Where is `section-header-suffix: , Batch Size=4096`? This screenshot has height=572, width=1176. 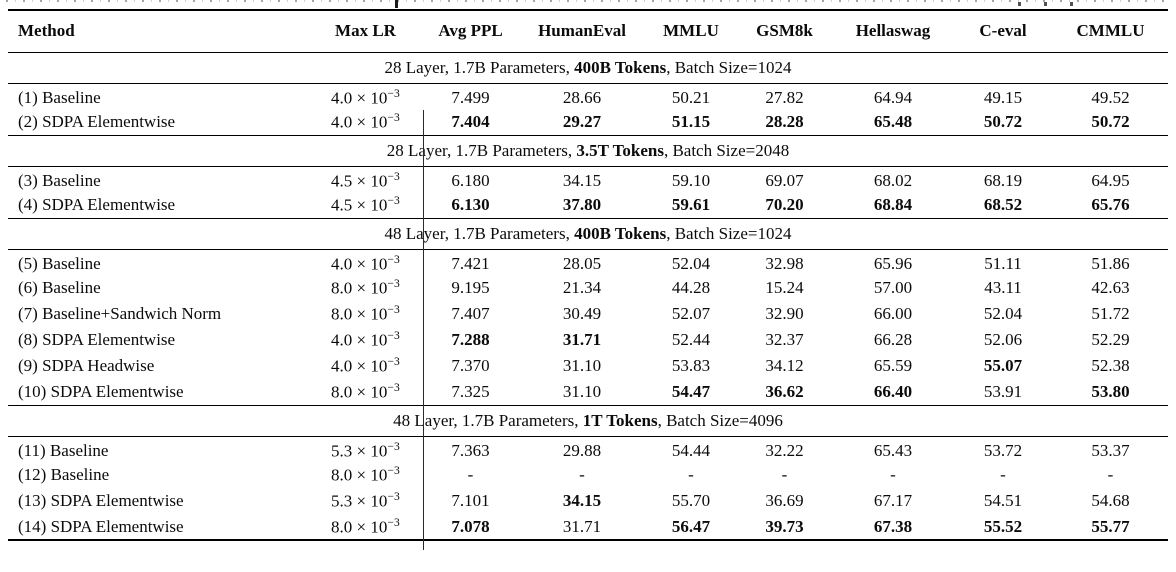
section-header-suffix: , Batch Size=4096 is located at coordinates (720, 420).